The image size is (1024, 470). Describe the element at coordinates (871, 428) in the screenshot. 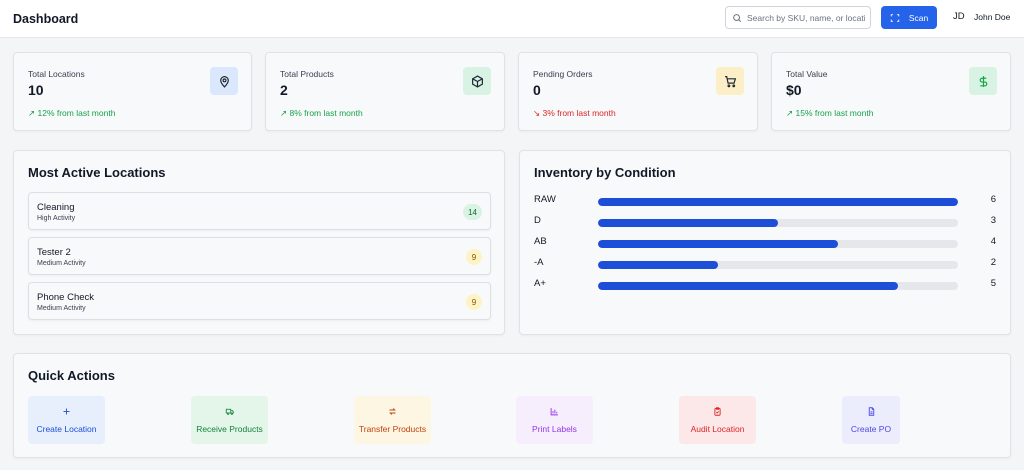

I see `quick-action-label: Create PO` at that location.